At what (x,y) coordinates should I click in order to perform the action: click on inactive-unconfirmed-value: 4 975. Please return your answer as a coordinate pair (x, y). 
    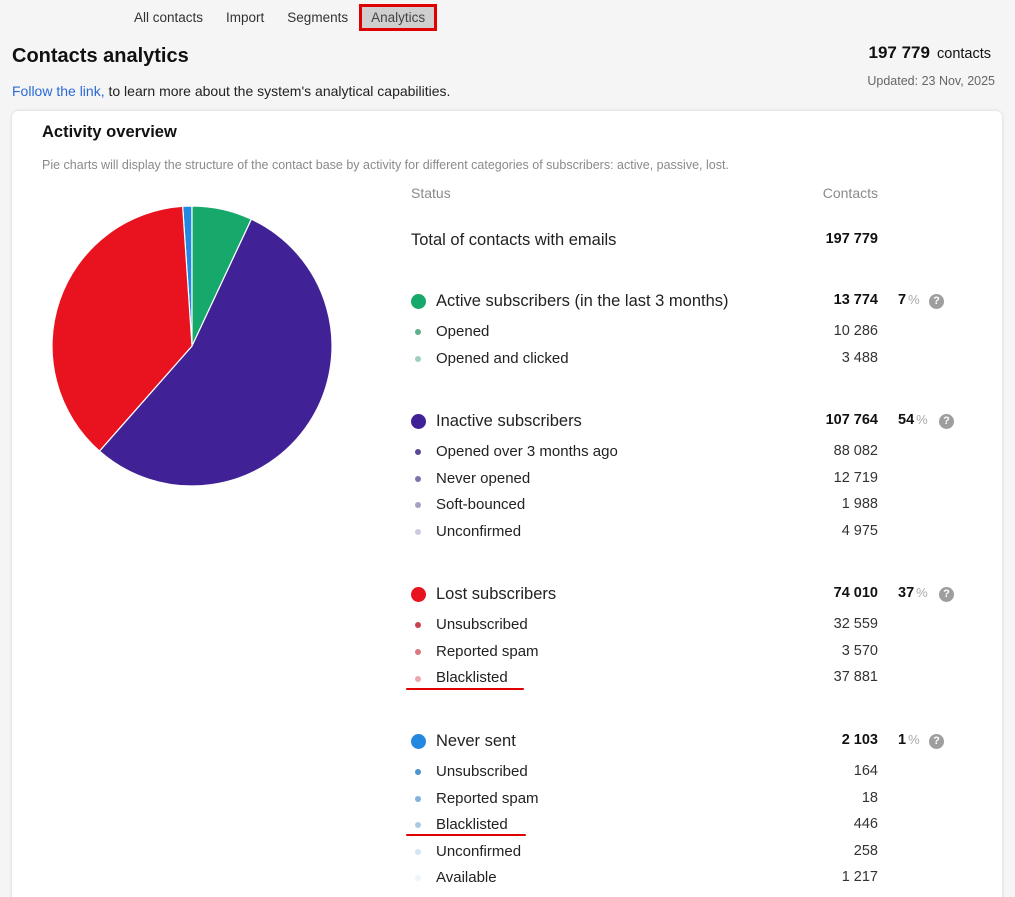
    Looking at the image, I should click on (859, 531).